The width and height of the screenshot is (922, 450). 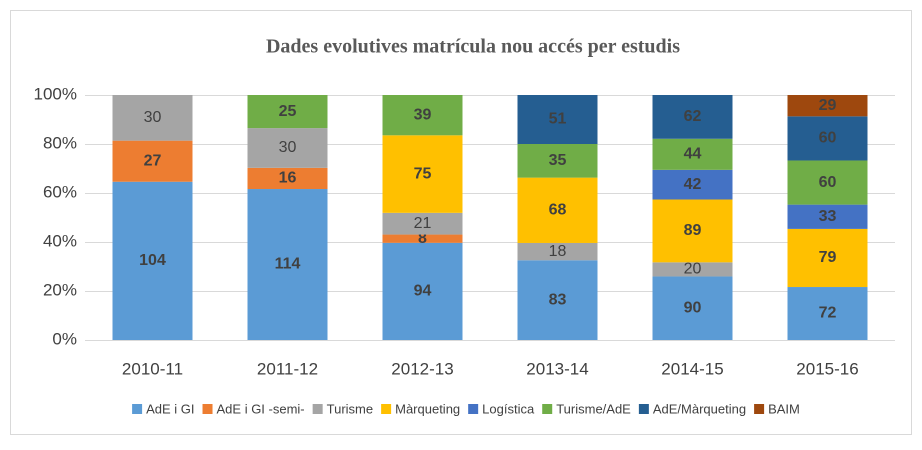 What do you see at coordinates (60, 240) in the screenshot?
I see `y-tick-label: 40%` at bounding box center [60, 240].